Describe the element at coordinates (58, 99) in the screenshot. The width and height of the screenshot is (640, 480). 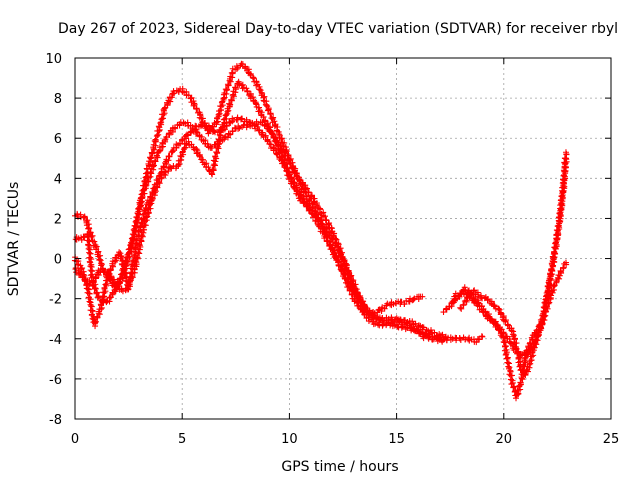
I see `y-tick-label: 8` at that location.